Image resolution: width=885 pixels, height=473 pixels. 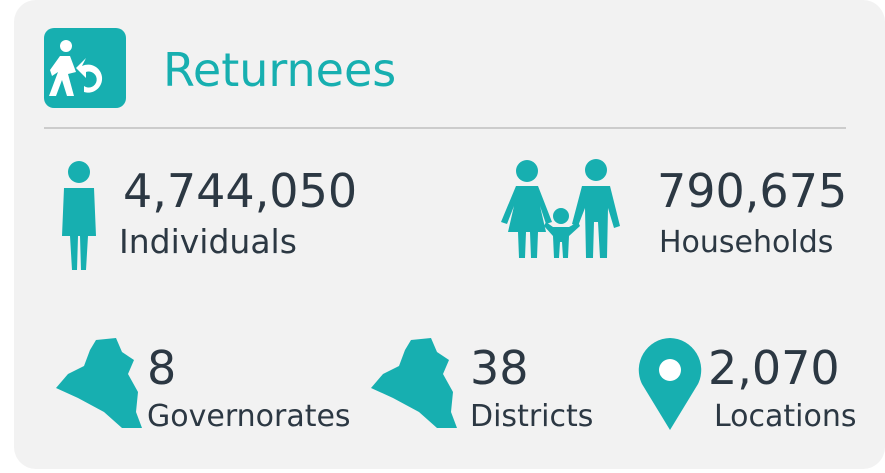 What do you see at coordinates (240, 191) in the screenshot?
I see `stat-value: 4,744,050` at bounding box center [240, 191].